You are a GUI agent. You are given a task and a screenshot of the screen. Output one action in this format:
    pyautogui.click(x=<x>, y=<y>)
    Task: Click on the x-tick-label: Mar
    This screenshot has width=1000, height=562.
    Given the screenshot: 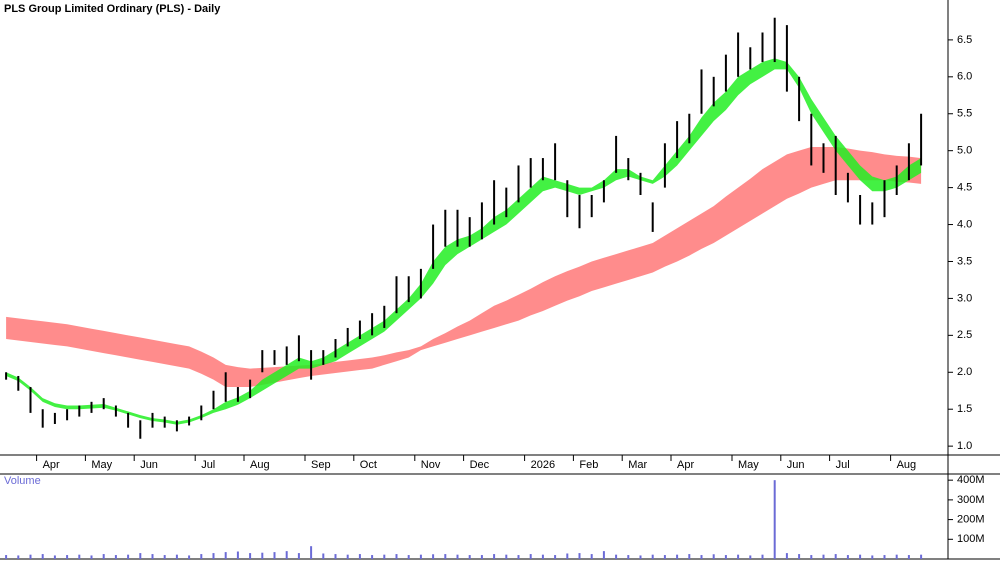 What is the action you would take?
    pyautogui.click(x=637, y=465)
    